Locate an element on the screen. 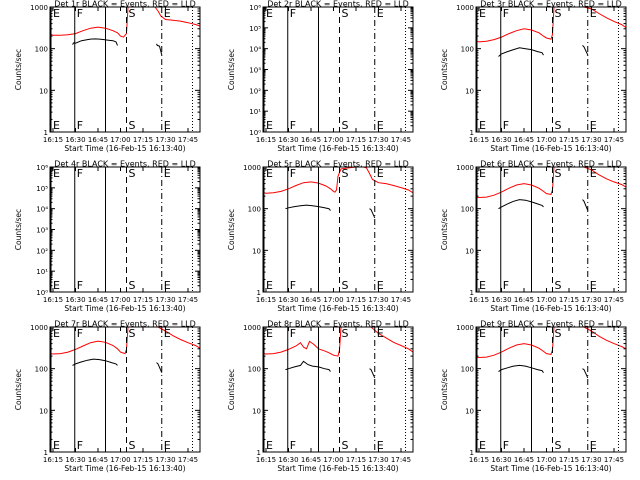  y-tick-label: 10⁵ is located at coordinates (42, 189).